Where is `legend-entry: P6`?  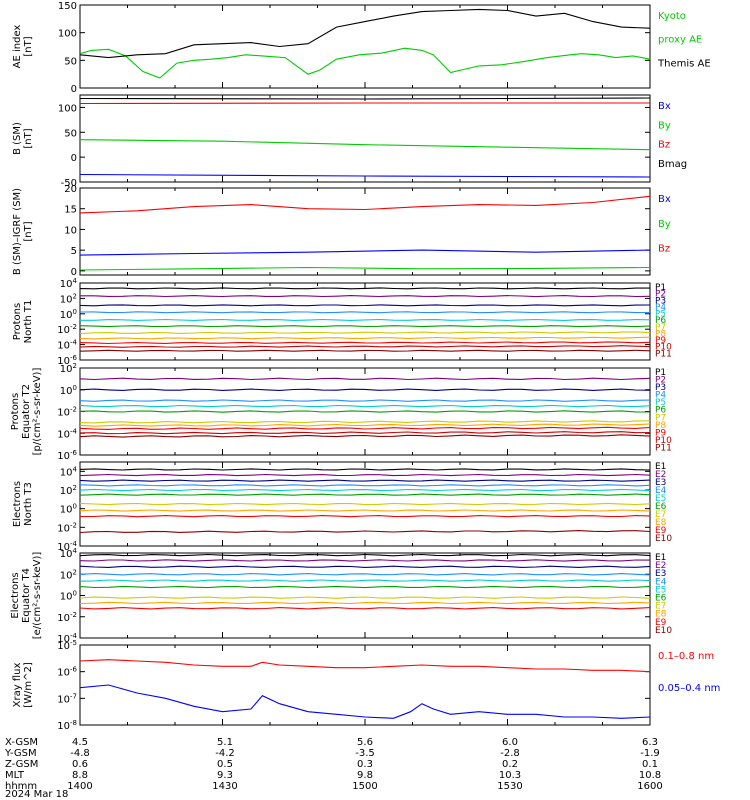 legend-entry: P6 is located at coordinates (660, 321).